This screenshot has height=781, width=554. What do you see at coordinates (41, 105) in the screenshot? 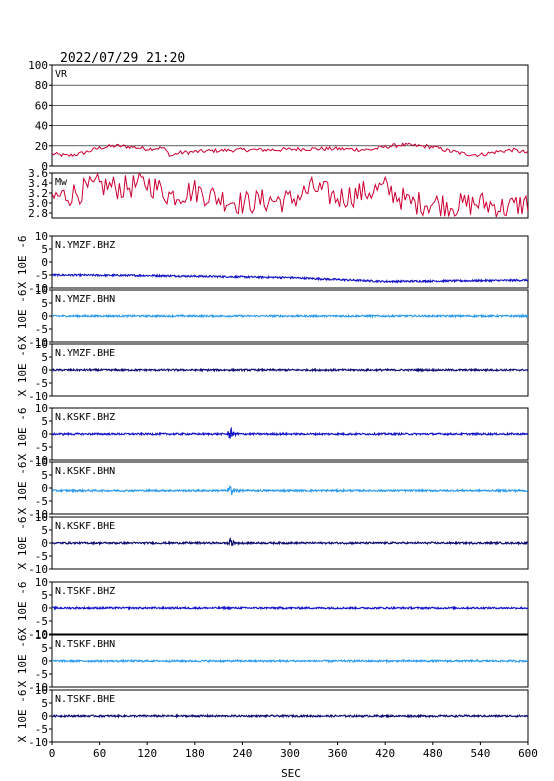
I see `y-tick-label: 60` at bounding box center [41, 105].